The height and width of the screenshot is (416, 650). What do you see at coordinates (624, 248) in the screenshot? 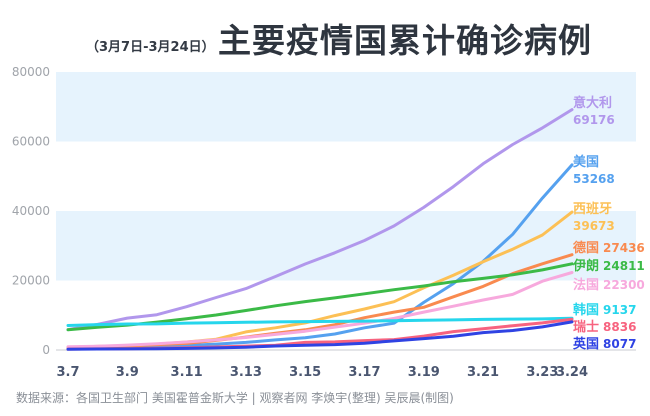
I see `series-value: 27436` at bounding box center [624, 248].